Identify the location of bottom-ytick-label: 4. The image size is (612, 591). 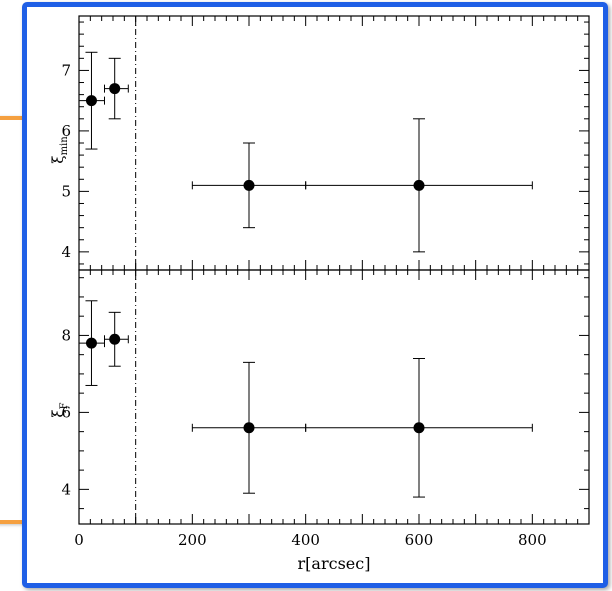
(66, 489).